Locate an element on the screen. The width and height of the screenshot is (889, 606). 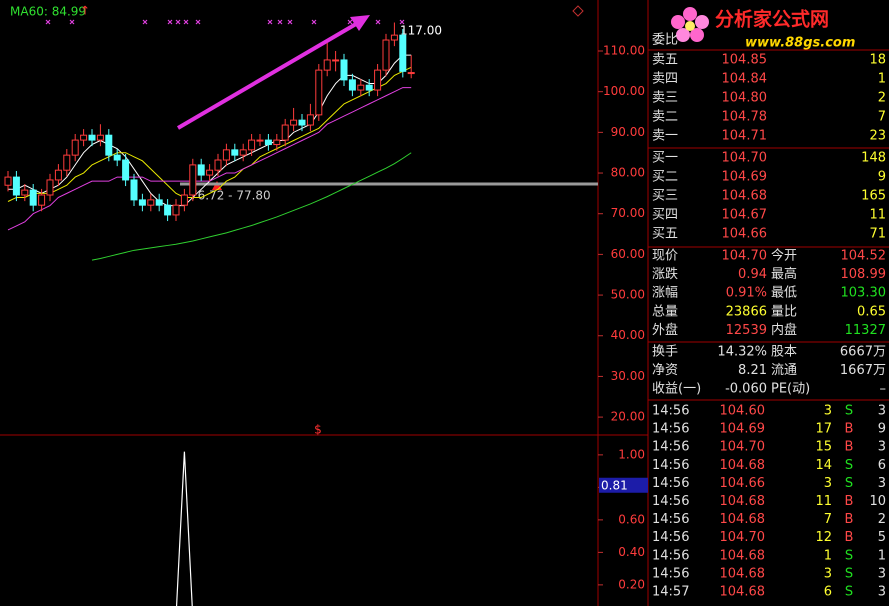
book-volume: 7 is located at coordinates (882, 117).